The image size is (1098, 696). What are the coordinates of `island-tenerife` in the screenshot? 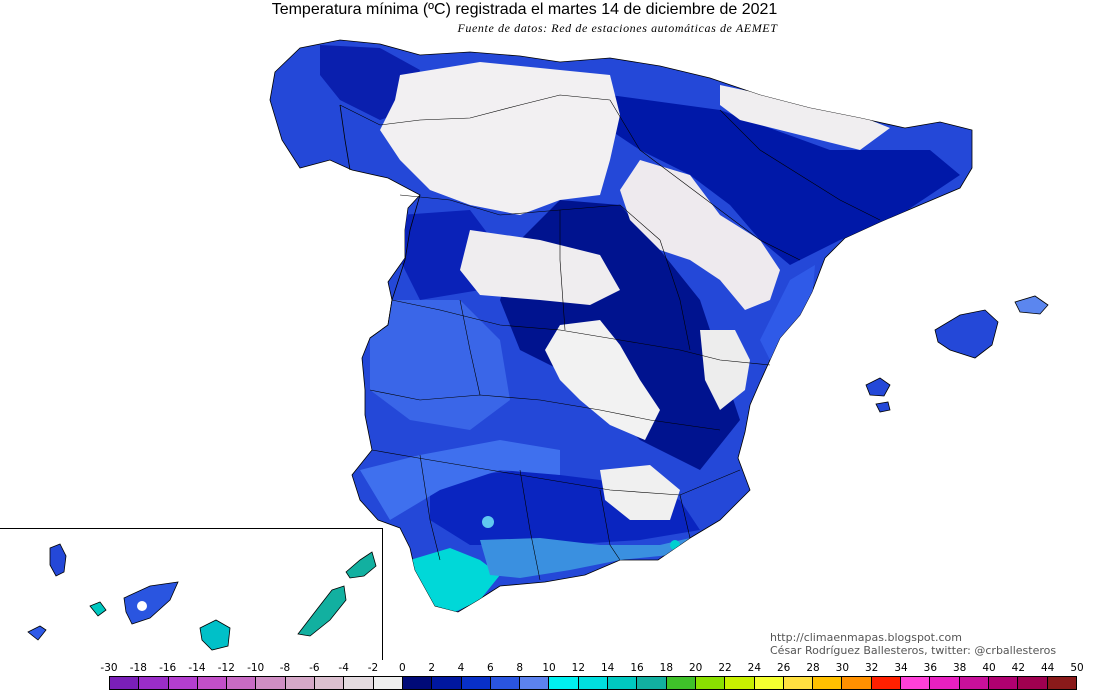 It's located at (151, 603).